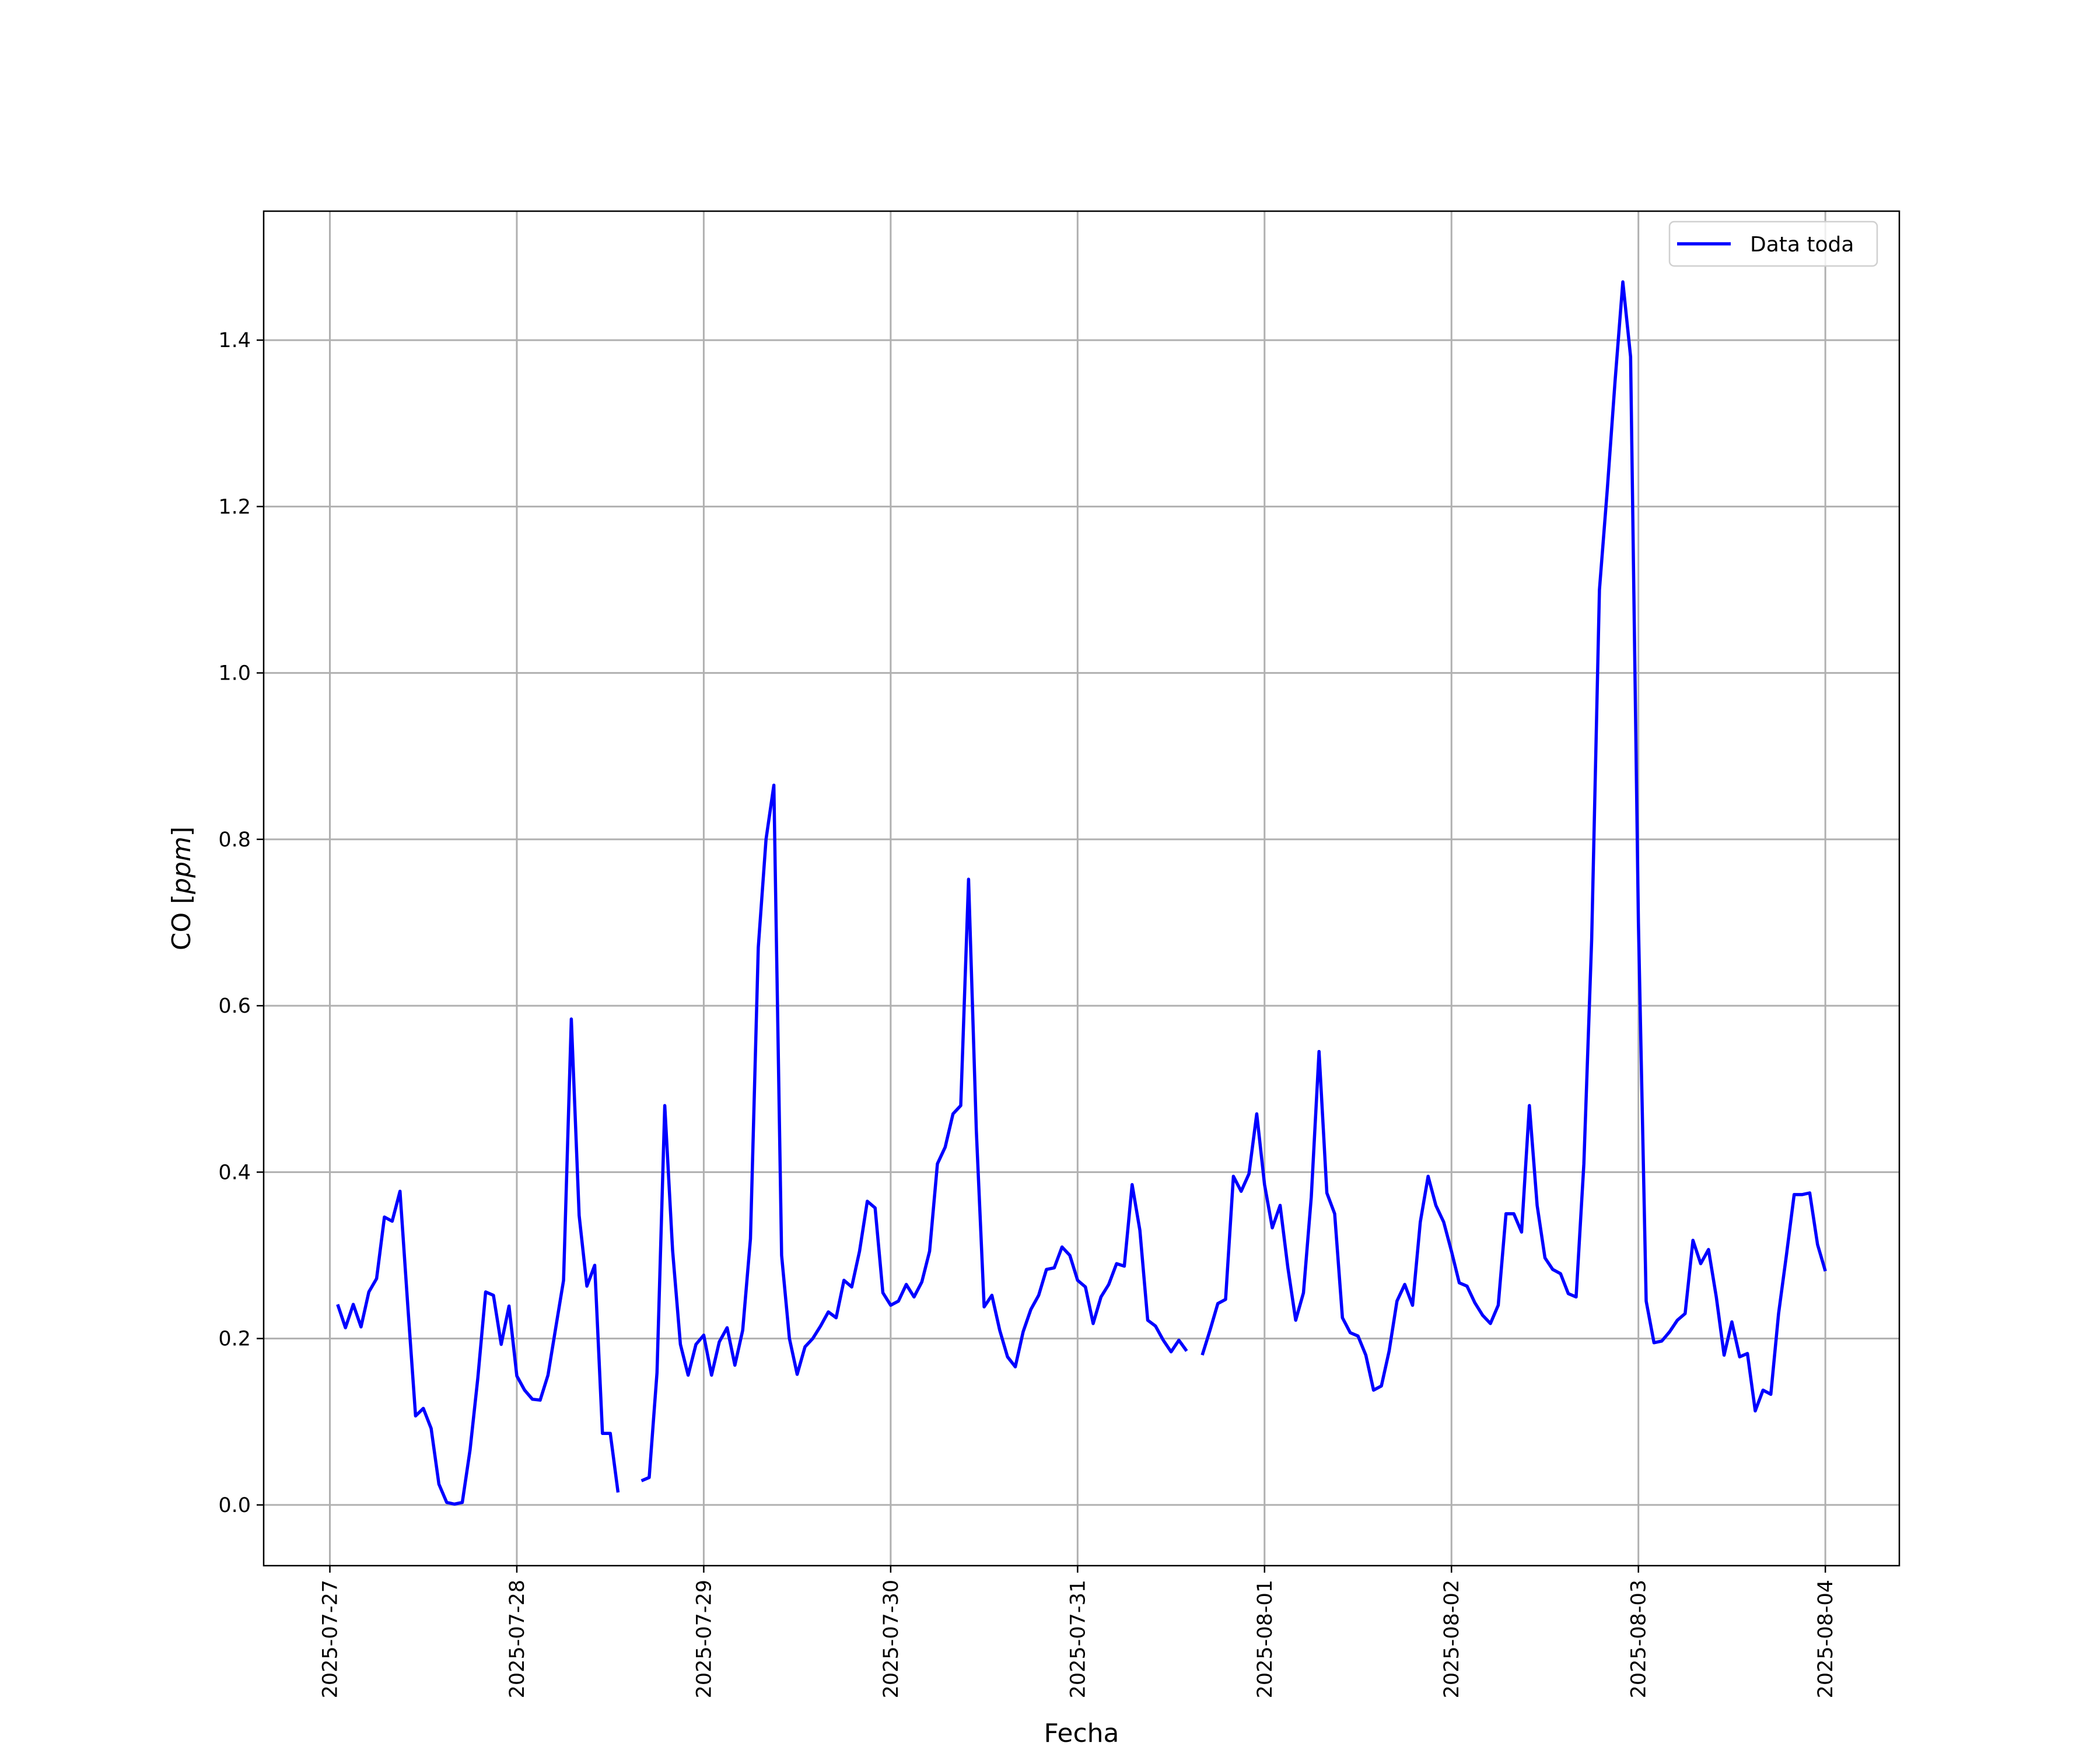 Image resolution: width=2100 pixels, height=1750 pixels. I want to click on legend-box, so click(1773, 243).